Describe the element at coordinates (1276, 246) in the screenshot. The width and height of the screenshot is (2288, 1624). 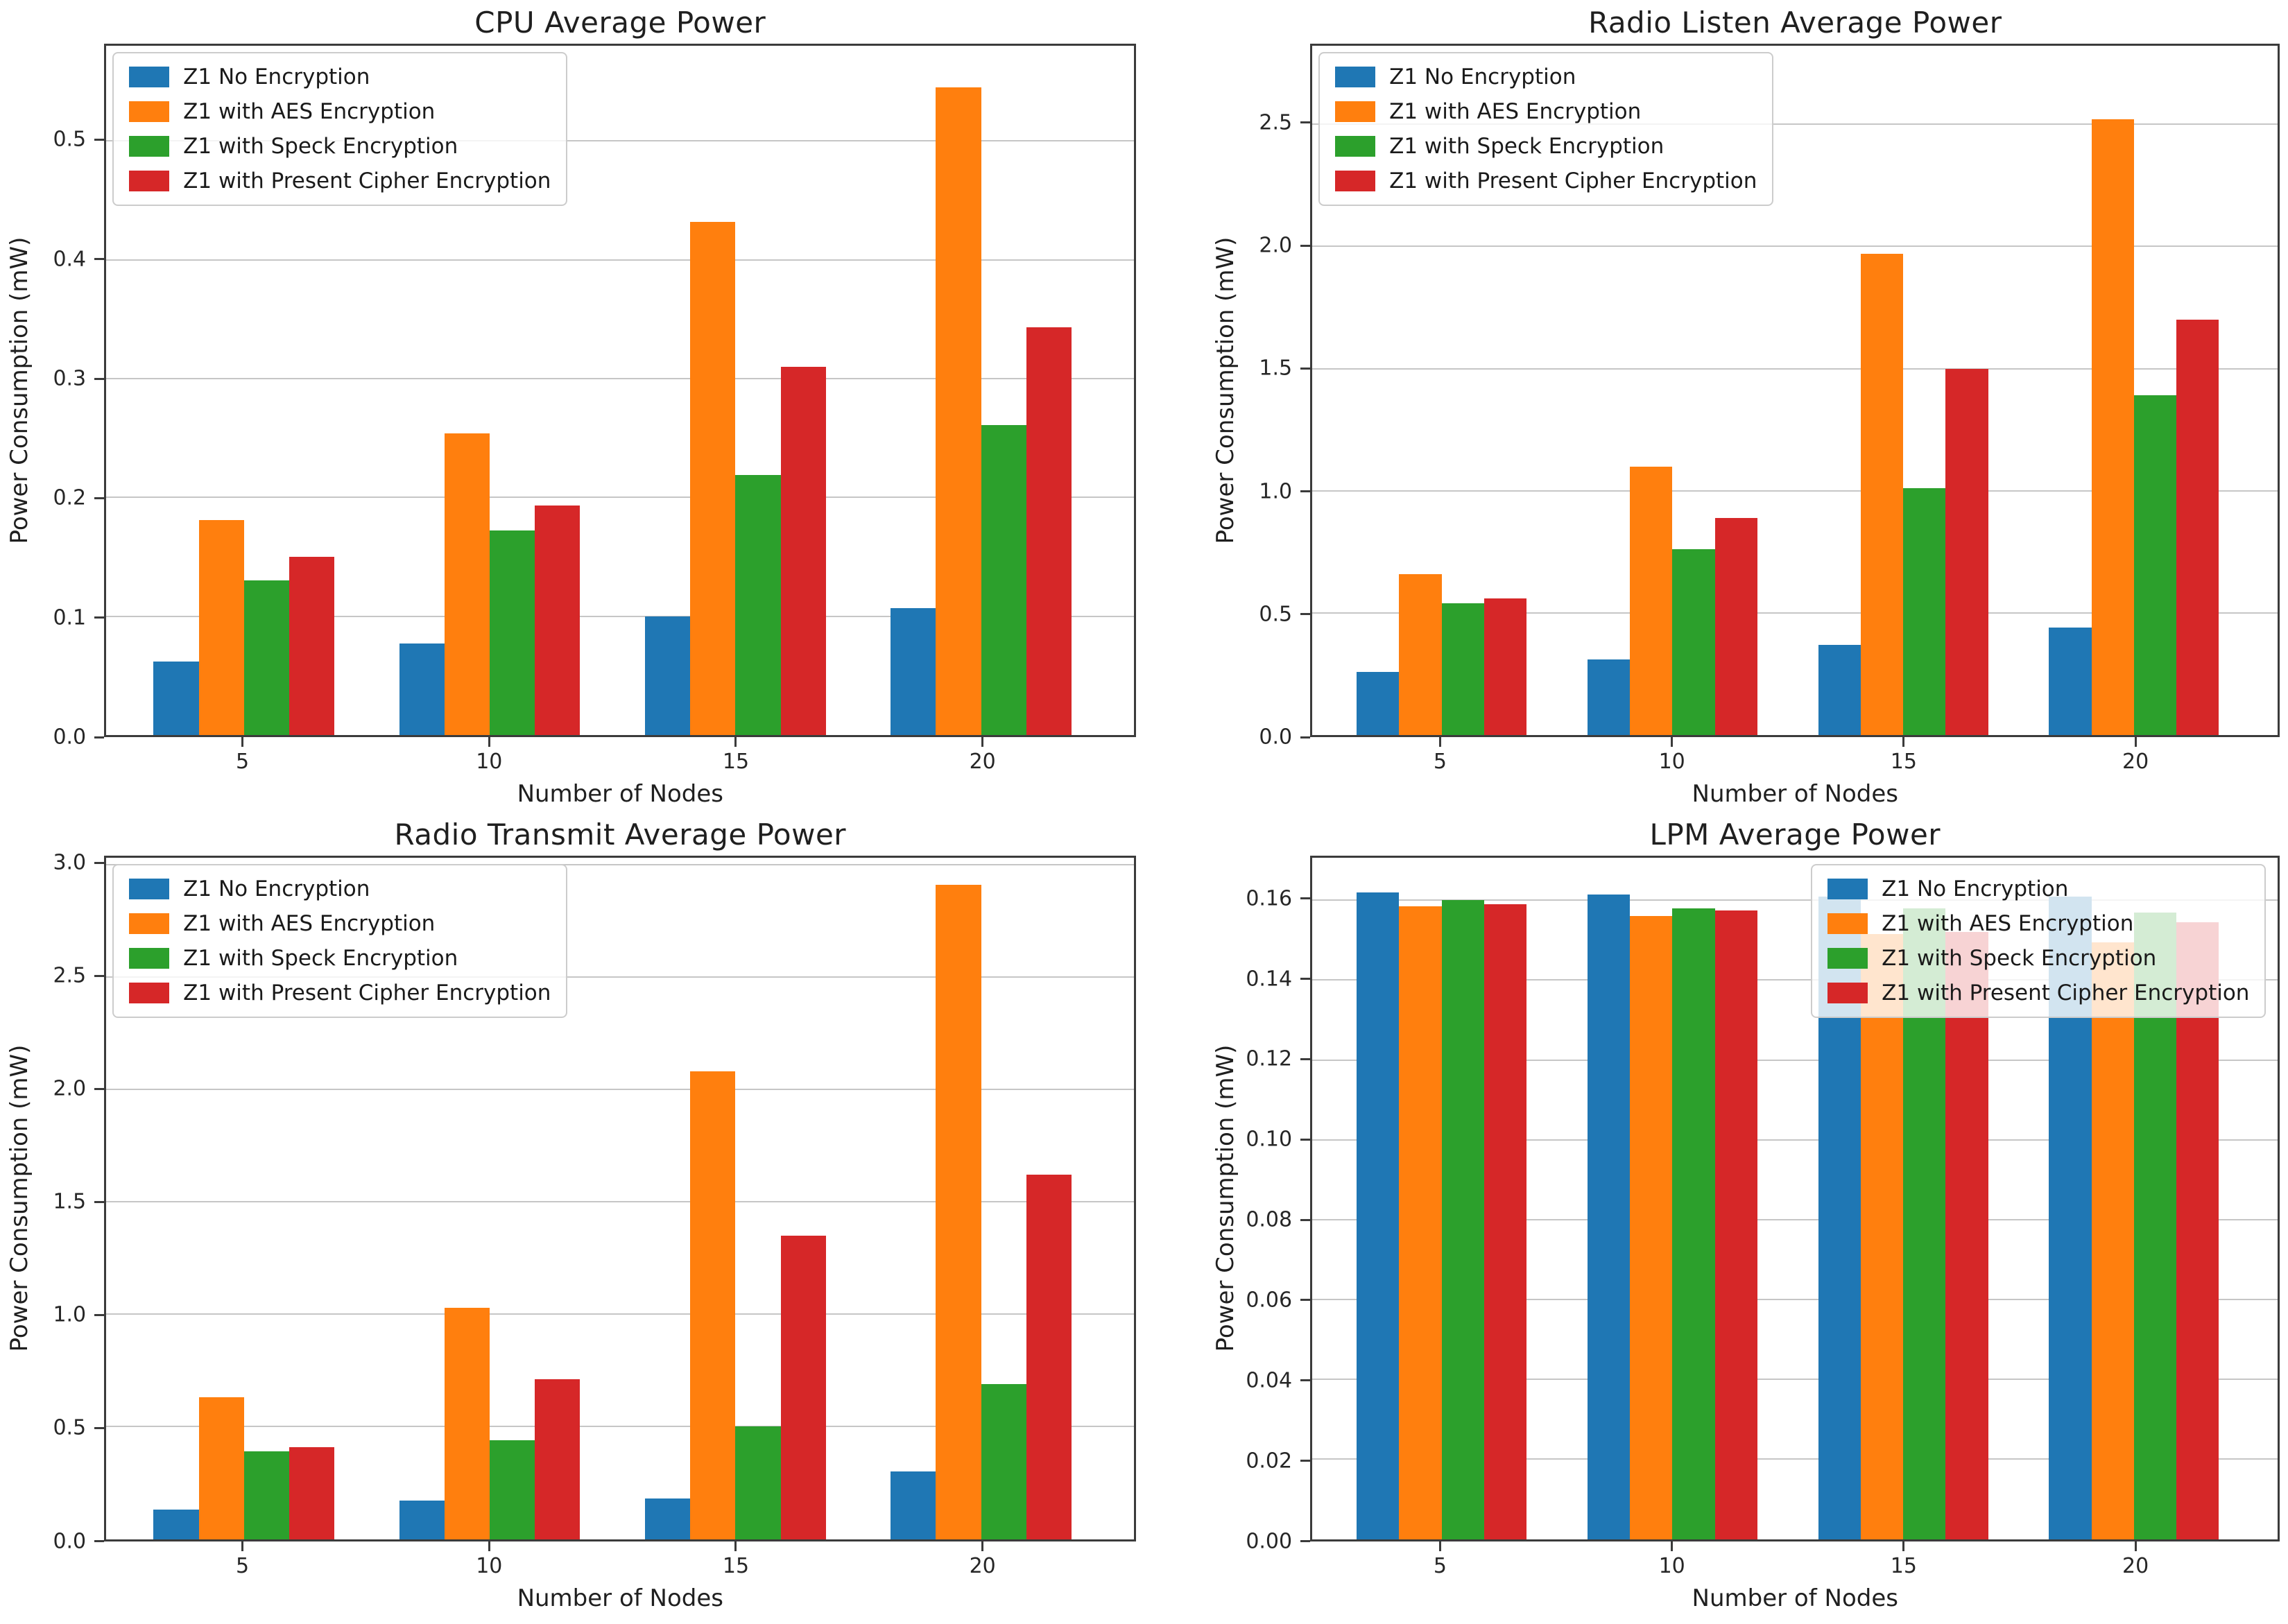
I see `y-tick-label: 2.0` at that location.